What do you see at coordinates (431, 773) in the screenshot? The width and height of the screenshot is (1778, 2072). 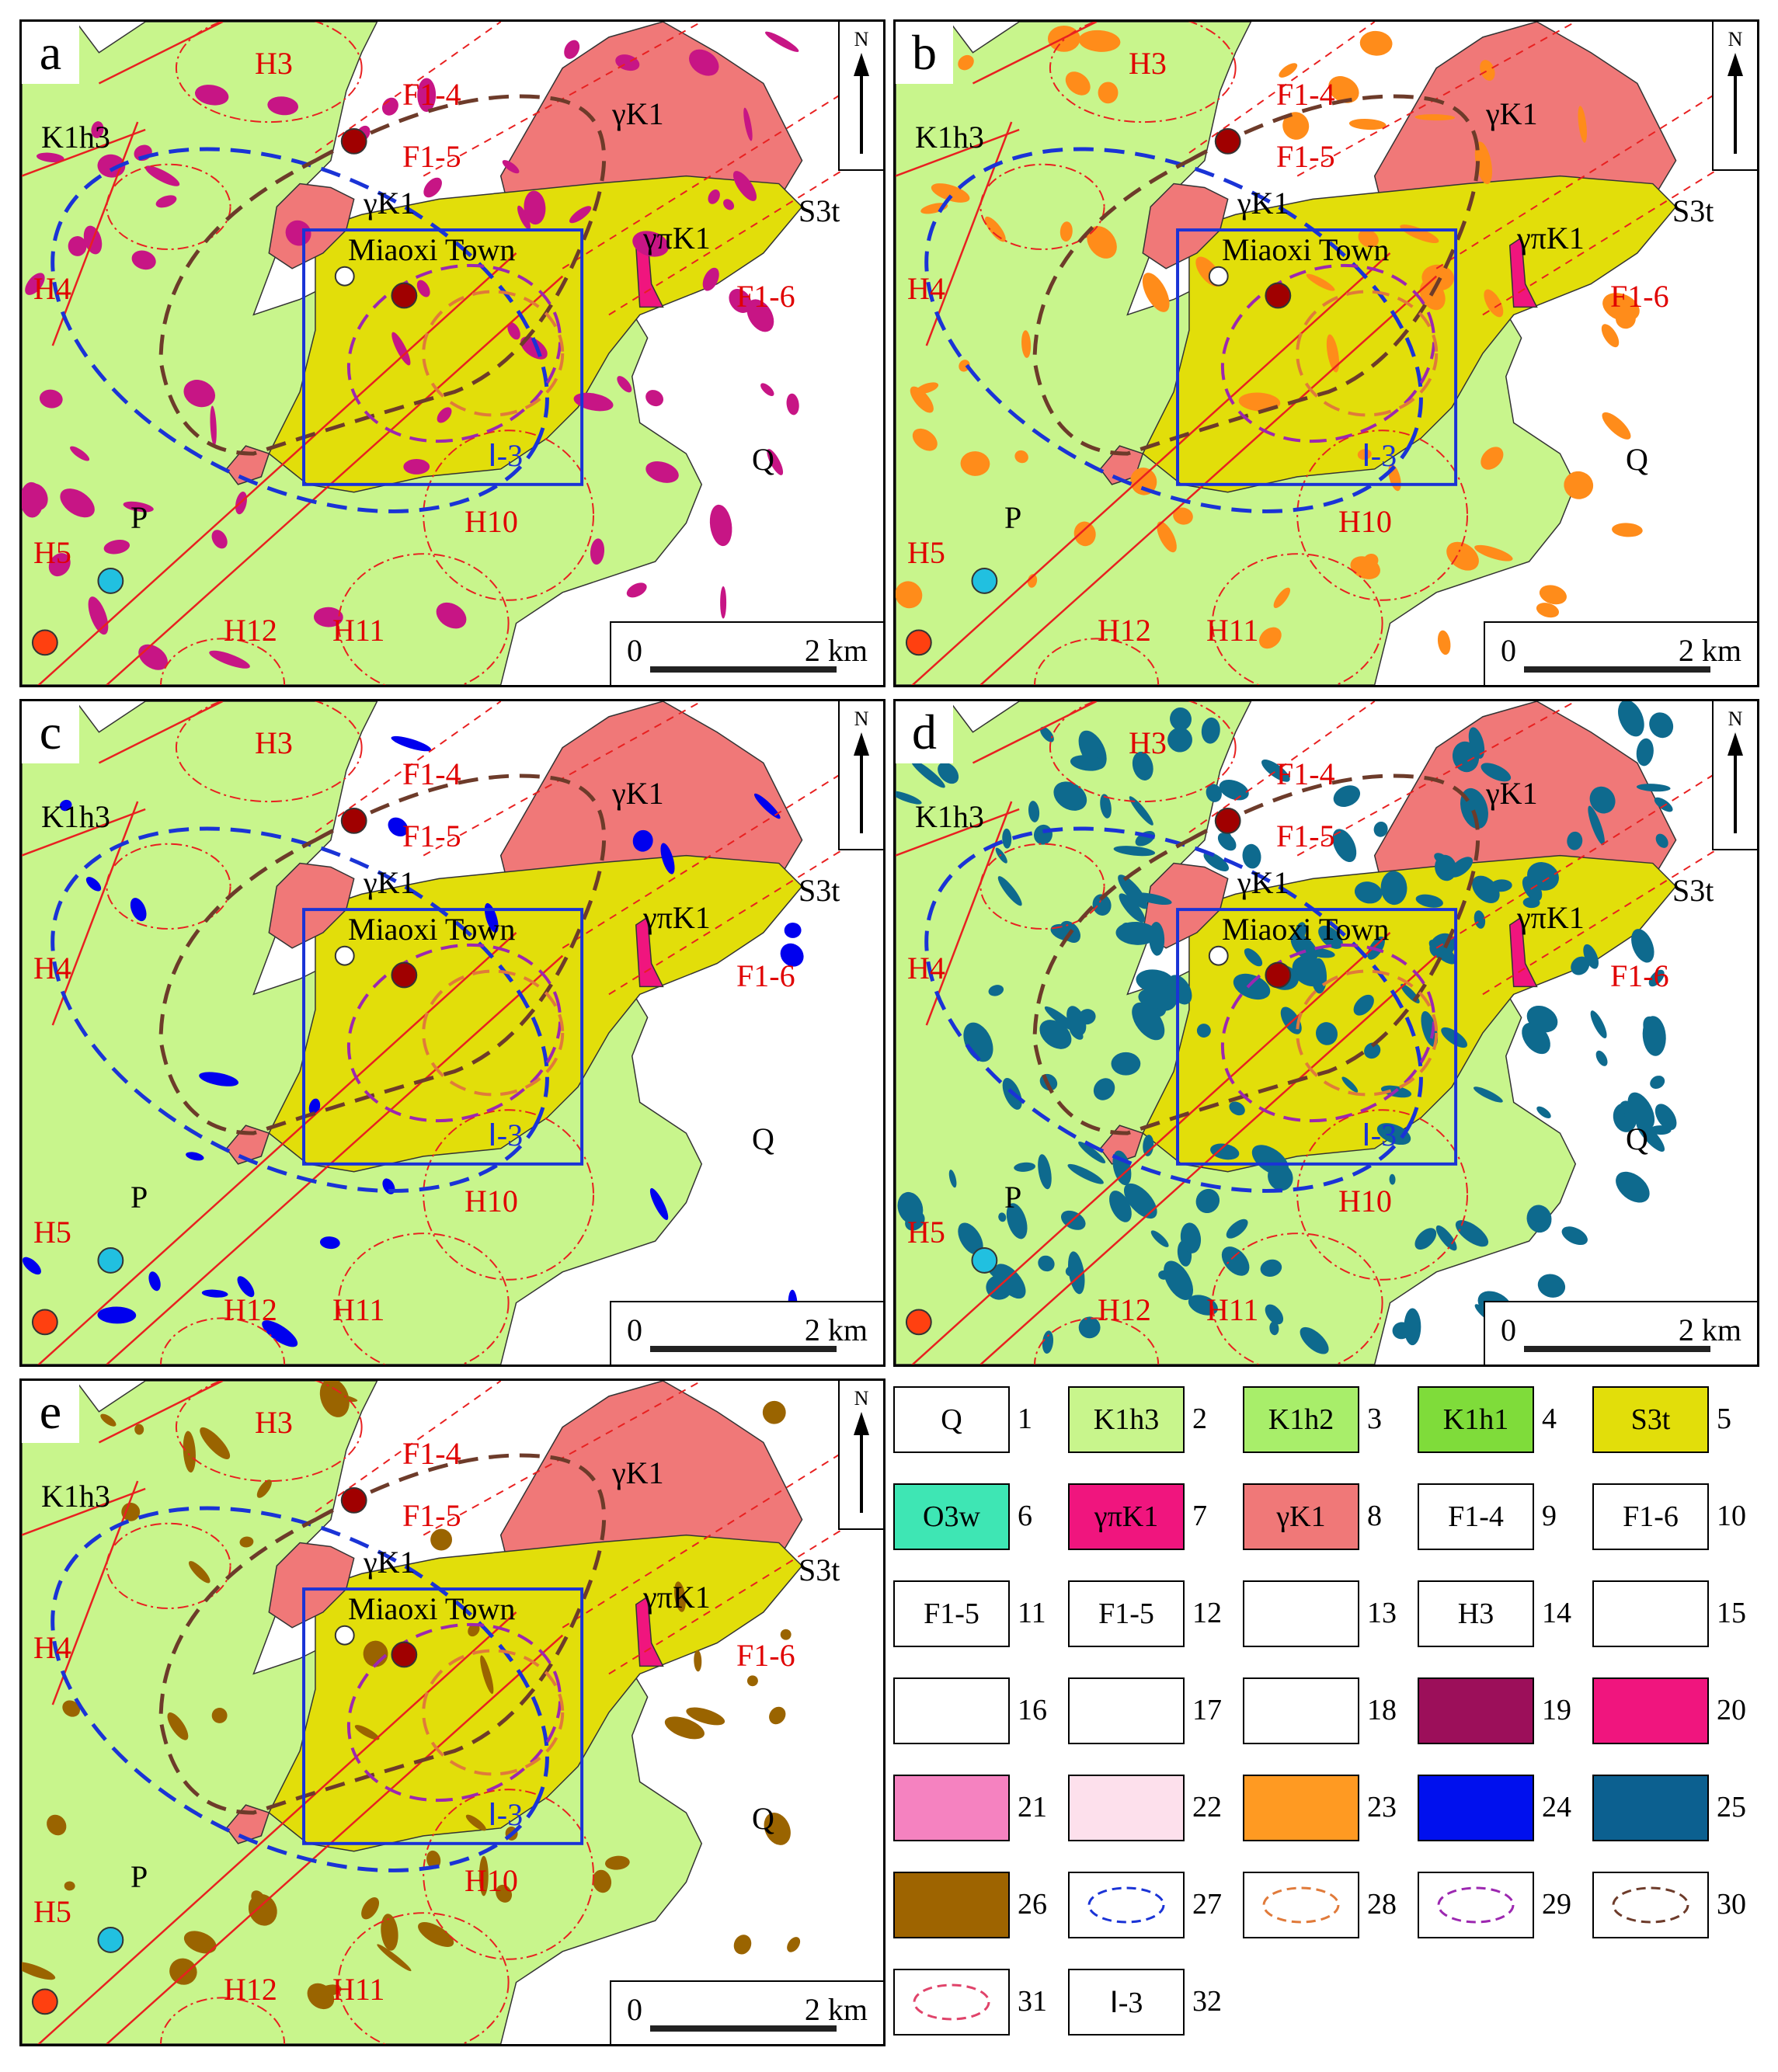 I see `f14-label: F1-4` at bounding box center [431, 773].